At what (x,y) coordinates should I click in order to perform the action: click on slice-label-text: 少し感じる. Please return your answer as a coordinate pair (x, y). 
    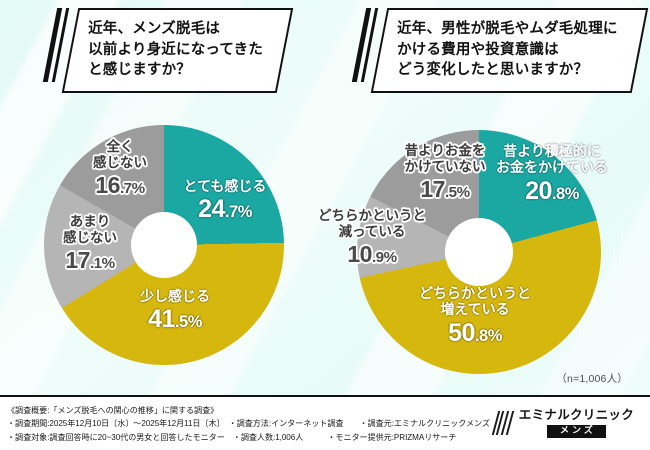
    Looking at the image, I should click on (175, 296).